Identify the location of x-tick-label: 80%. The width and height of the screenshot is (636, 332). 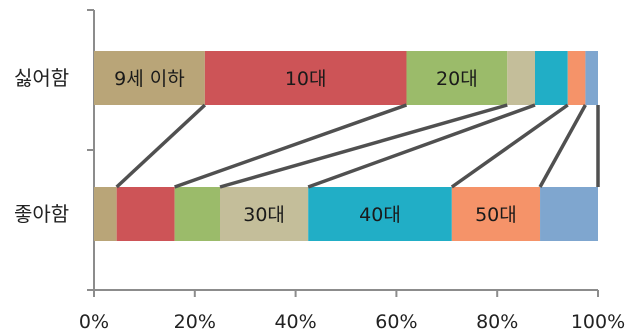
(497, 321).